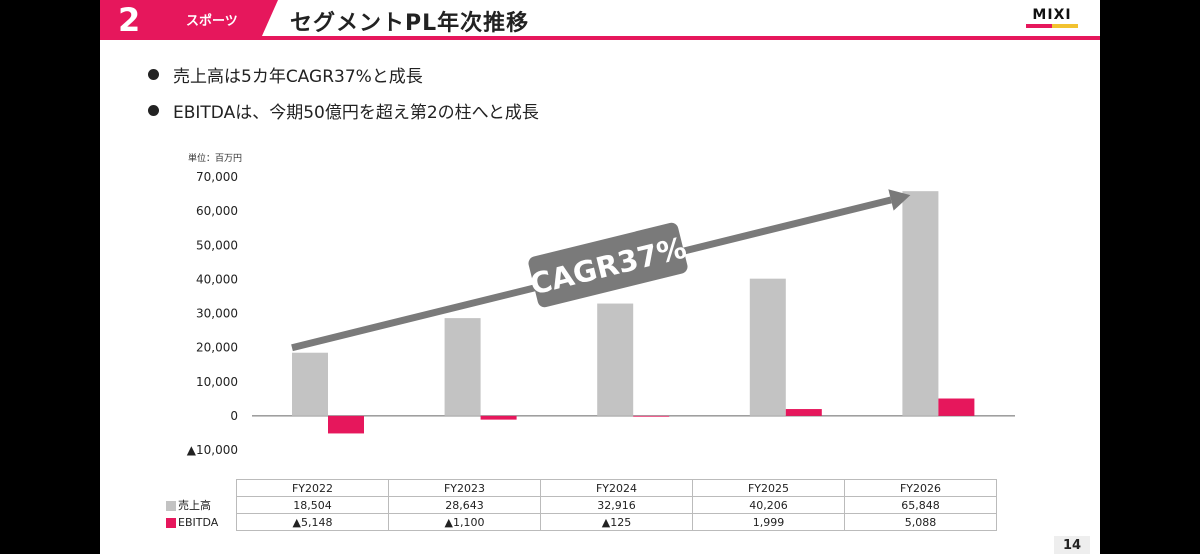 This screenshot has height=554, width=1200. I want to click on table-row: 売上高 18,504 28,643 32,916 40,206 65,848, so click(581, 505).